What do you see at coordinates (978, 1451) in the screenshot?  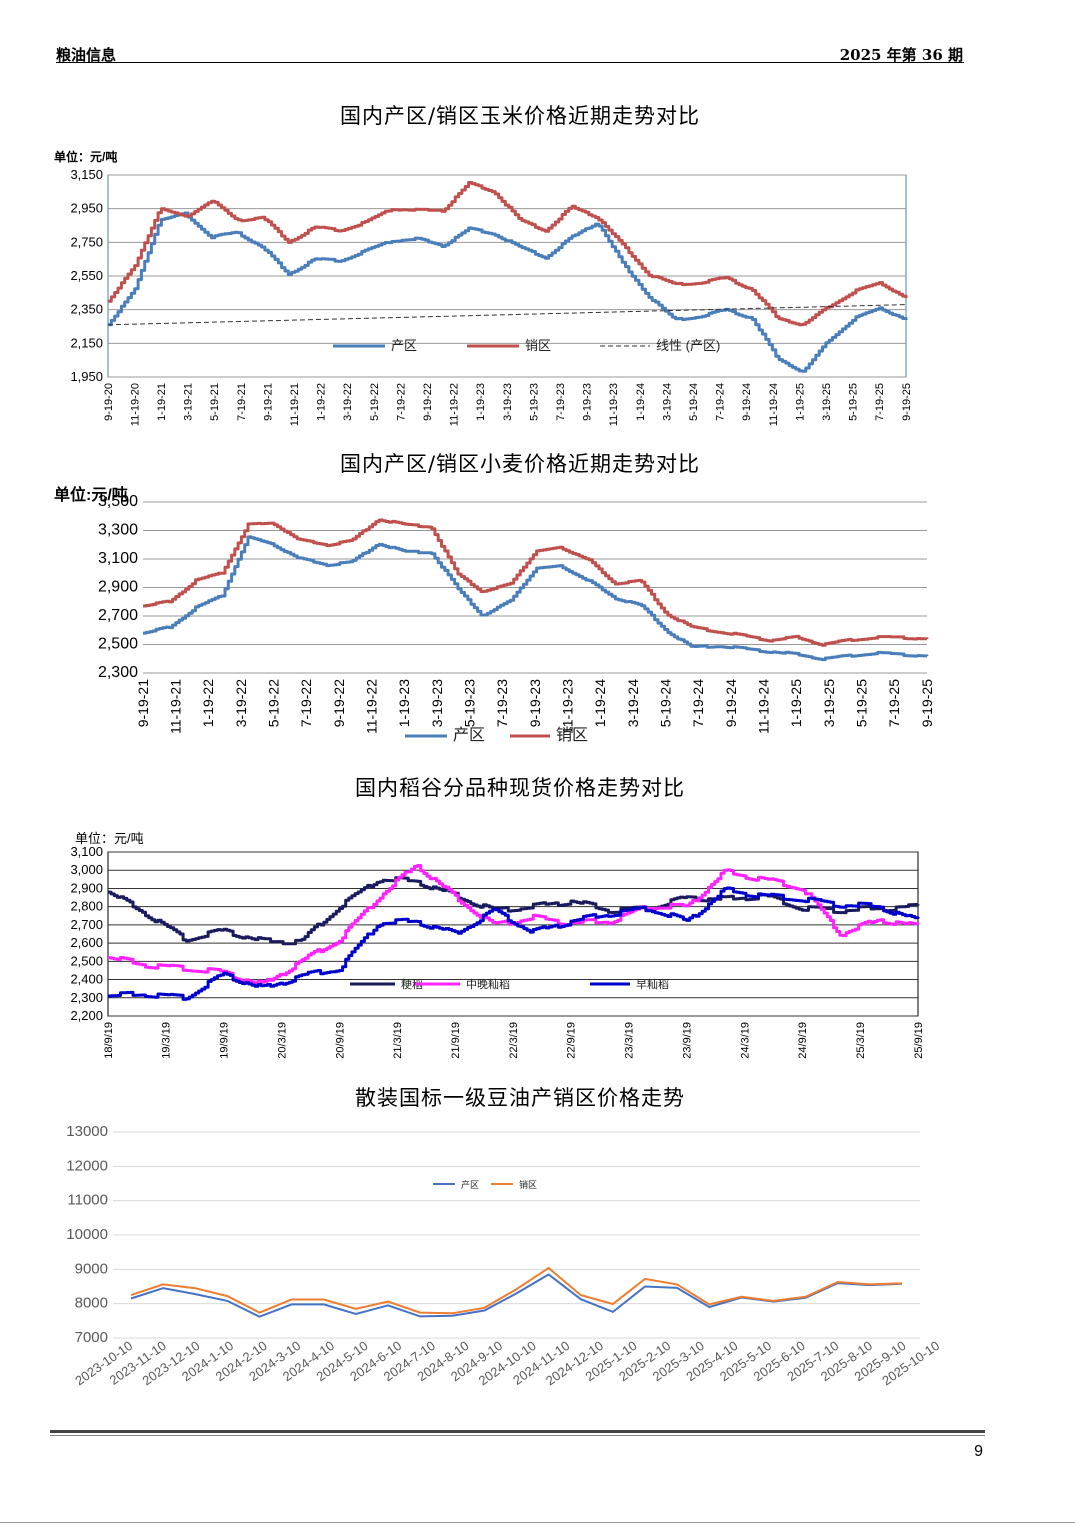 I see `page-number: 9` at bounding box center [978, 1451].